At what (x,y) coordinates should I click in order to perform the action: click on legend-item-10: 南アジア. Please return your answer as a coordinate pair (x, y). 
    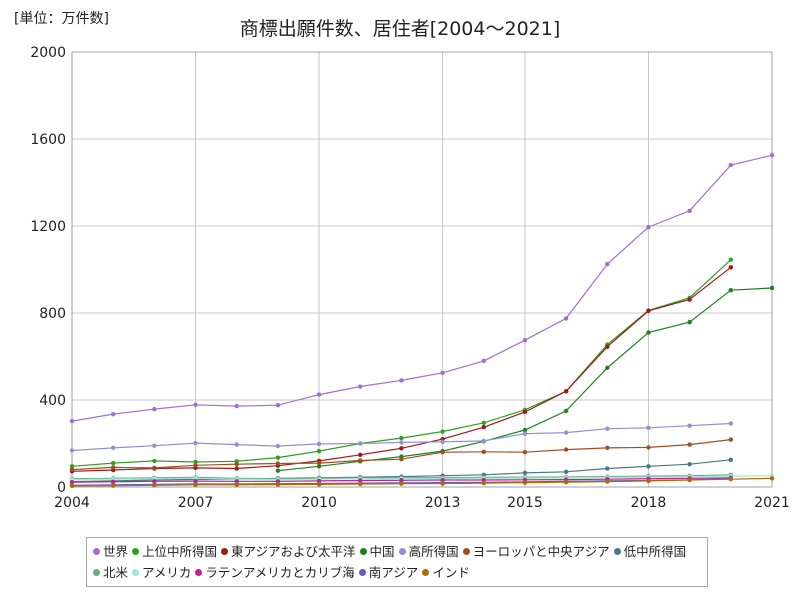
    Looking at the image, I should click on (388, 572).